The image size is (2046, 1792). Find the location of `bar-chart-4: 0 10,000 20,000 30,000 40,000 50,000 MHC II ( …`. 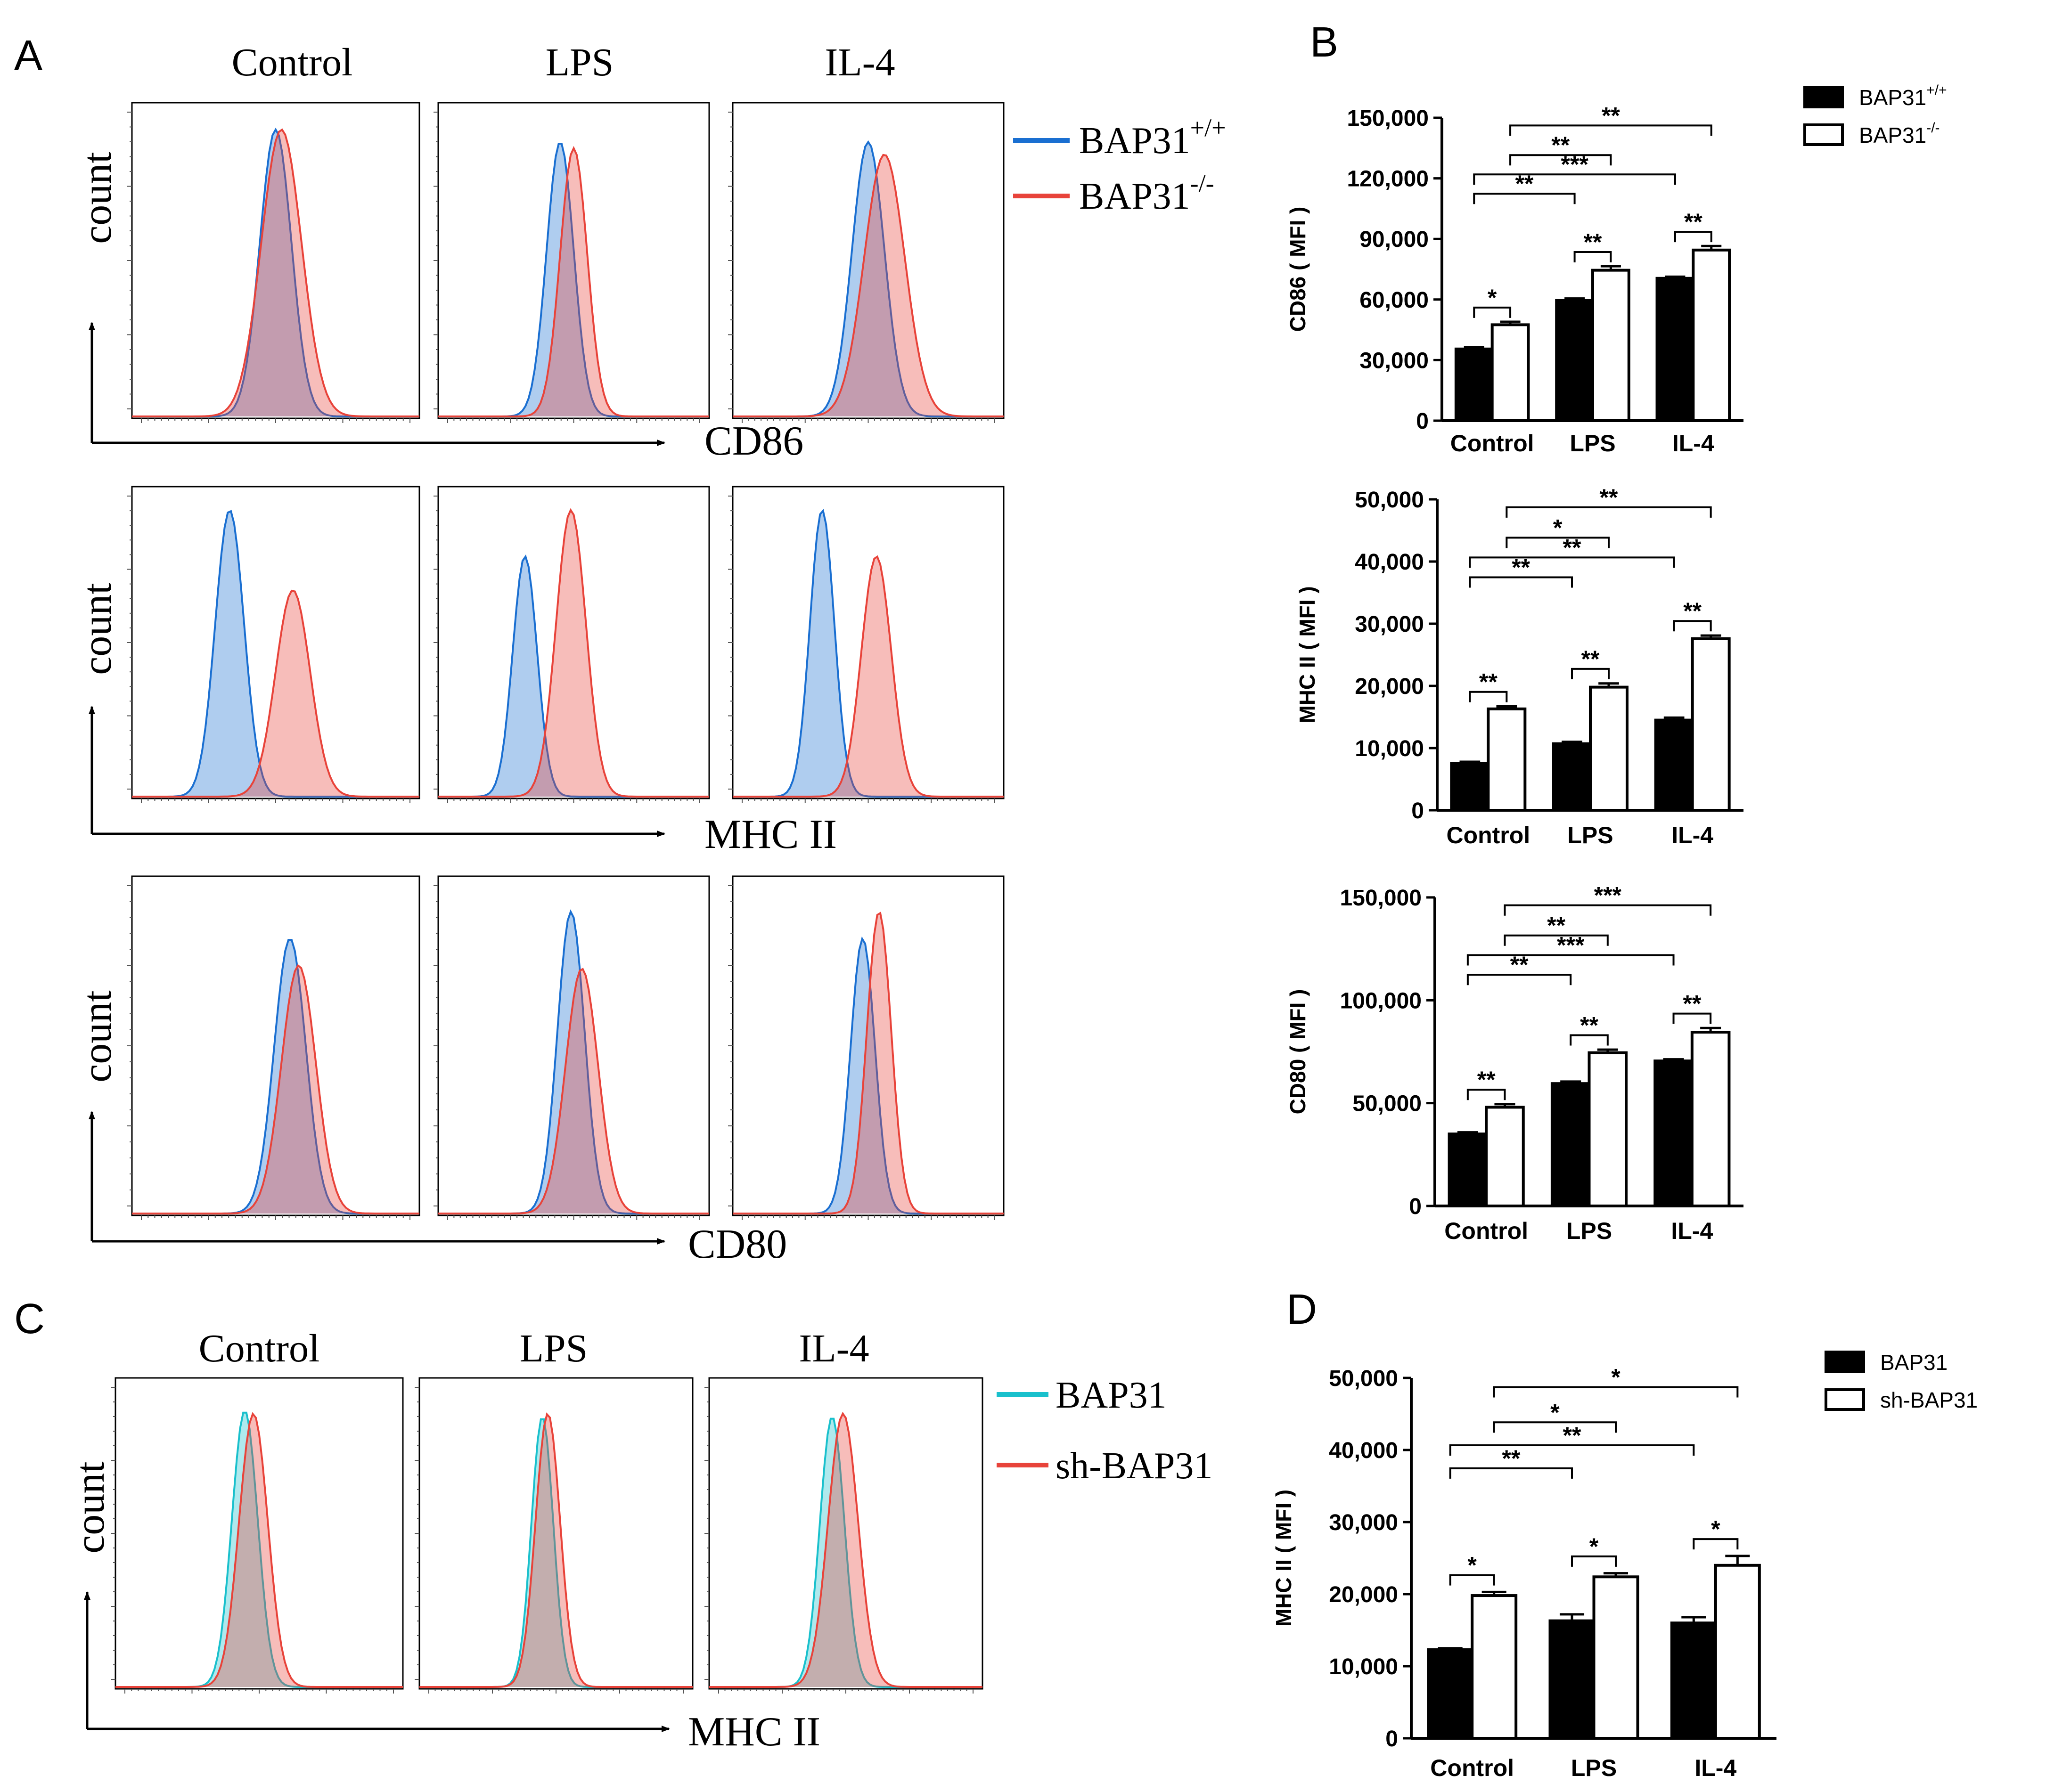

bar-chart-4: 0 10,000 20,000 30,000 40,000 50,000 MHC II ( … is located at coordinates (1624, 1566).